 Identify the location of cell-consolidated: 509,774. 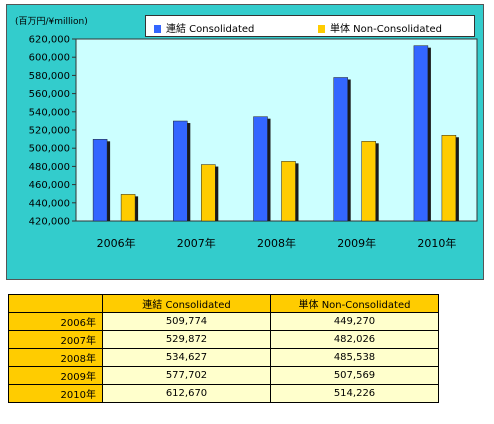
(186, 321).